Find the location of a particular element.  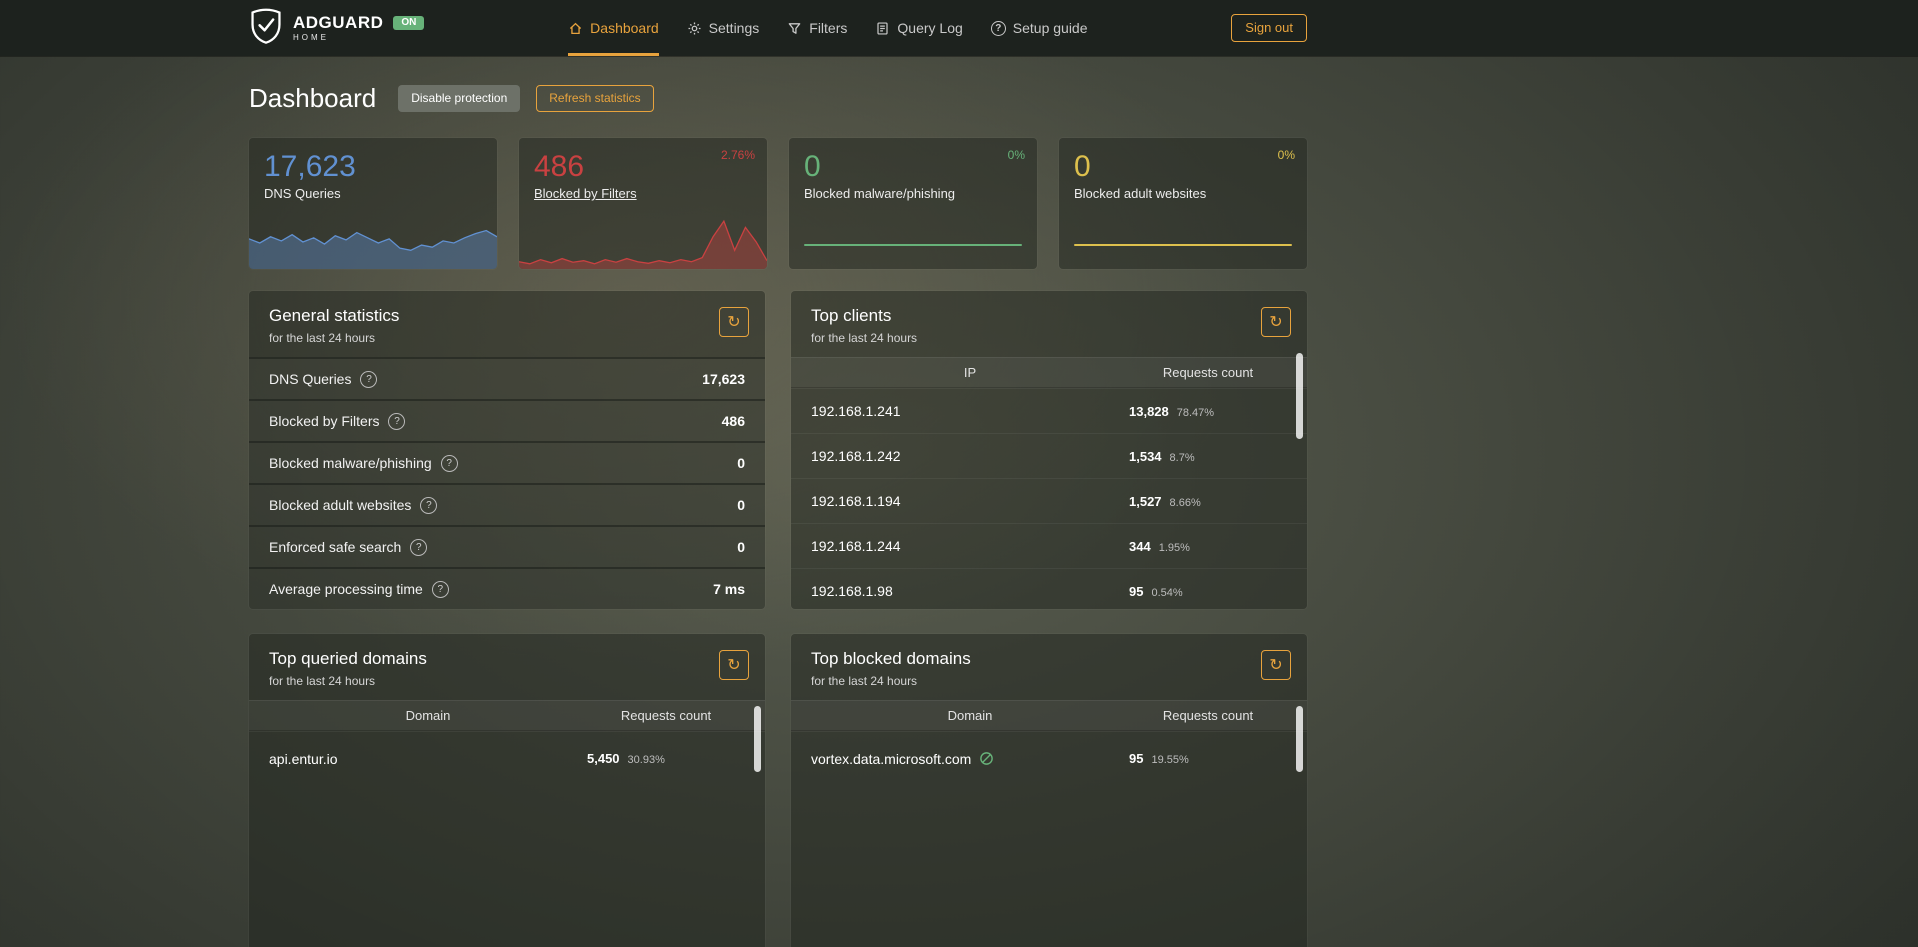

request-percent: 8.66% is located at coordinates (1185, 502).